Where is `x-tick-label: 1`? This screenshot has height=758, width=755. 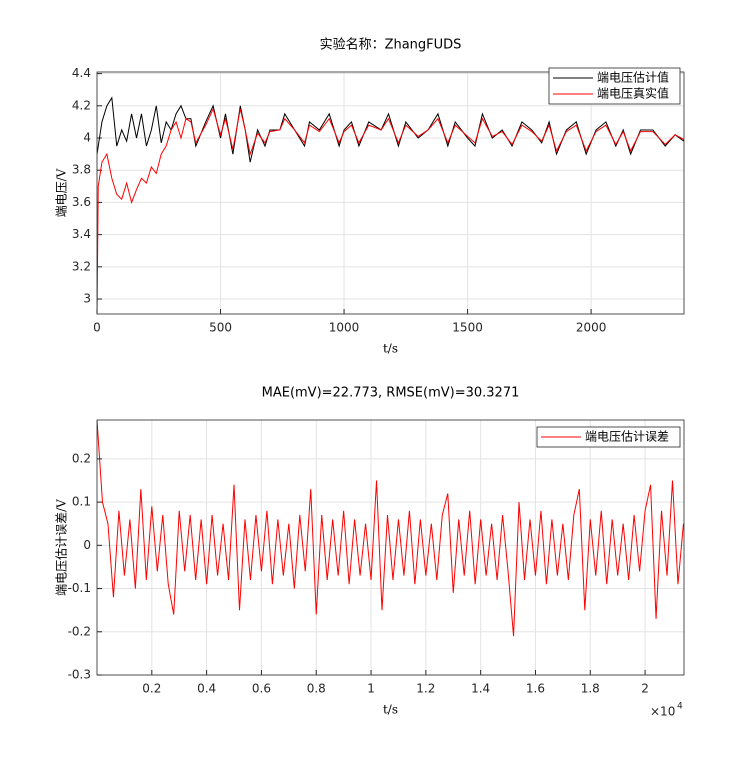
x-tick-label: 1 is located at coordinates (371, 689).